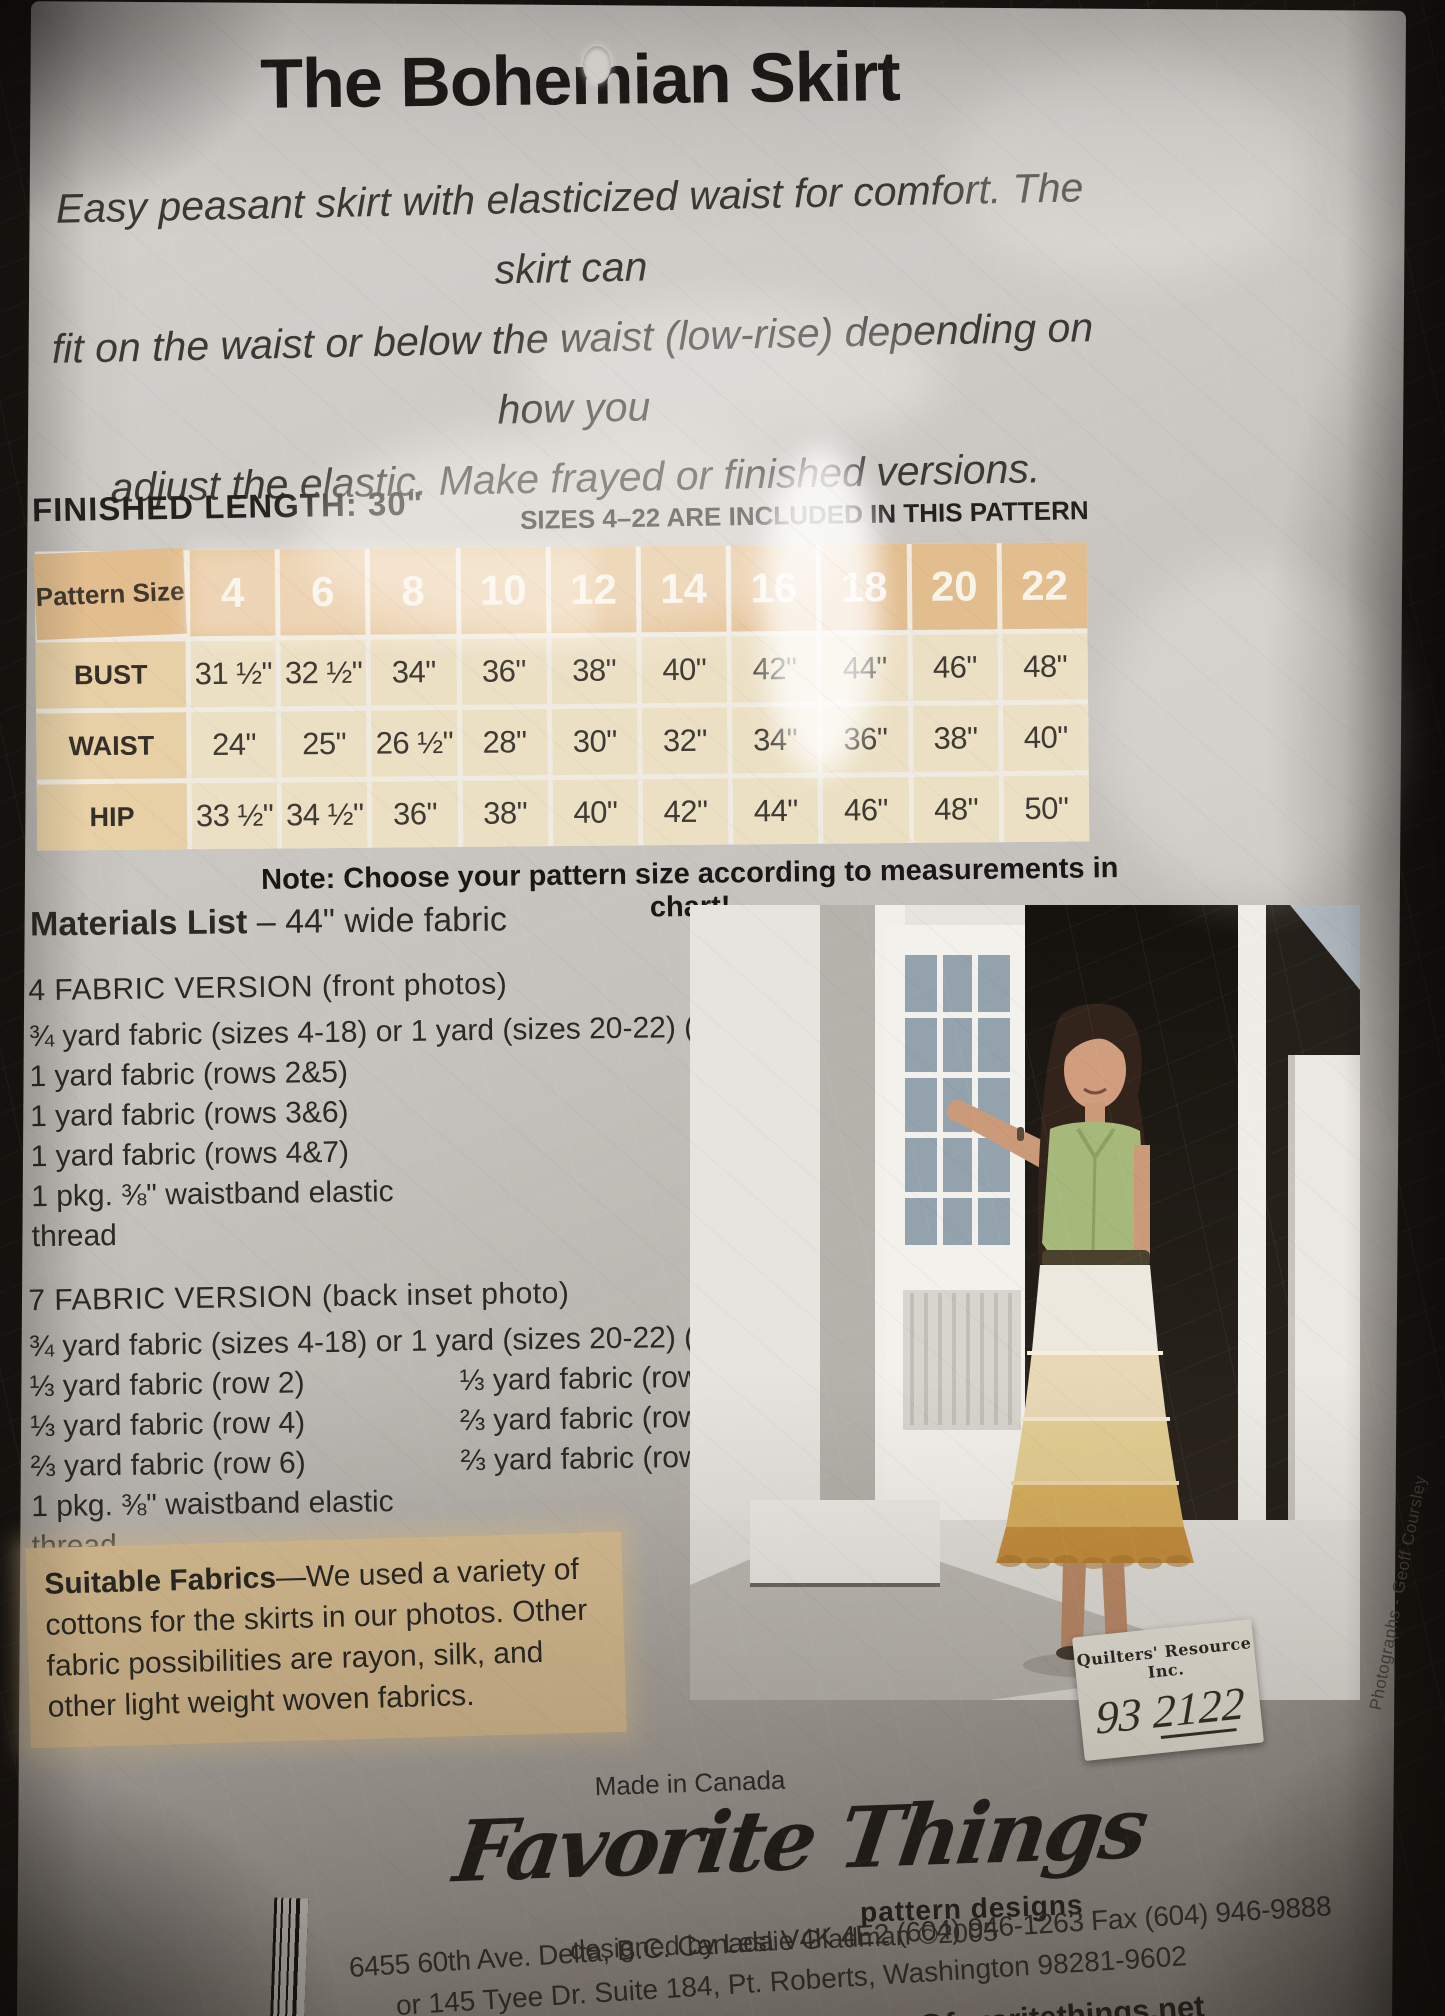 This screenshot has height=2016, width=1445. Describe the element at coordinates (112, 817) in the screenshot. I see `row-label-hip: HIP` at that location.